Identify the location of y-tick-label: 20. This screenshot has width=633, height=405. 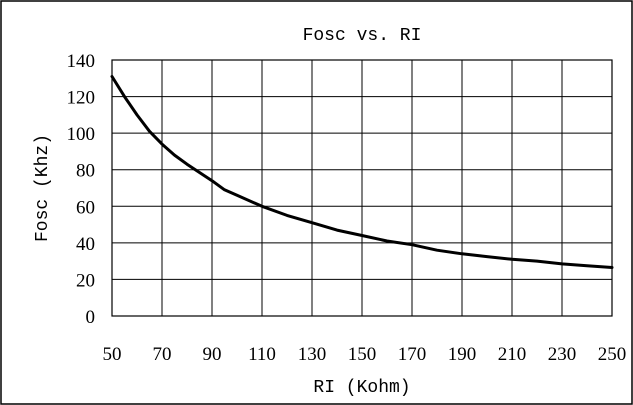
(85, 280).